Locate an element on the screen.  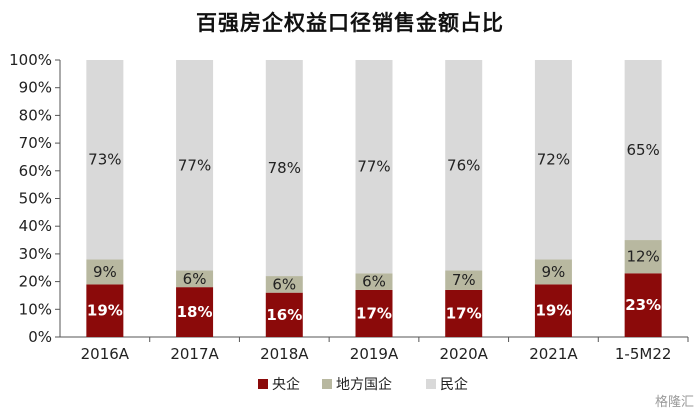
x-tick-label: 1-5M22 is located at coordinates (643, 354).